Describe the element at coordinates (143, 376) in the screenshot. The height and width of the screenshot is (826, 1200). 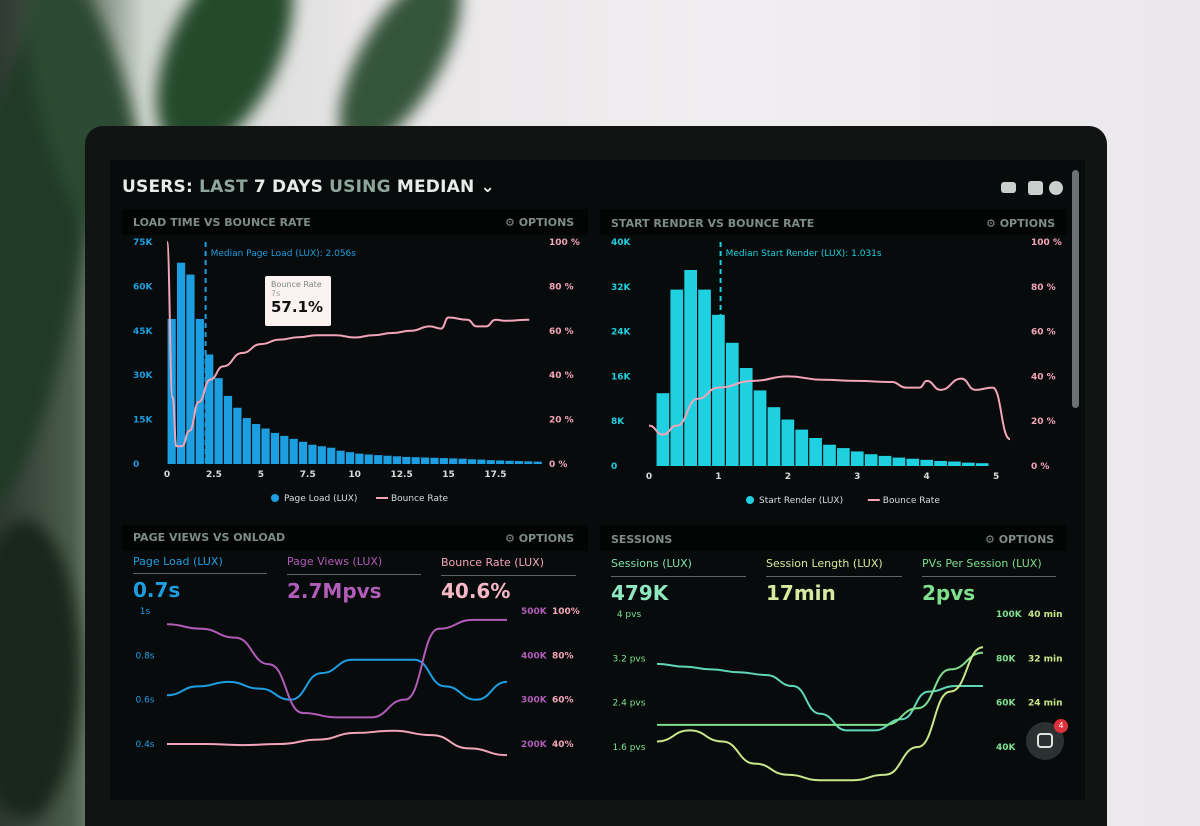
I see `y-tick-label: 30K` at that location.